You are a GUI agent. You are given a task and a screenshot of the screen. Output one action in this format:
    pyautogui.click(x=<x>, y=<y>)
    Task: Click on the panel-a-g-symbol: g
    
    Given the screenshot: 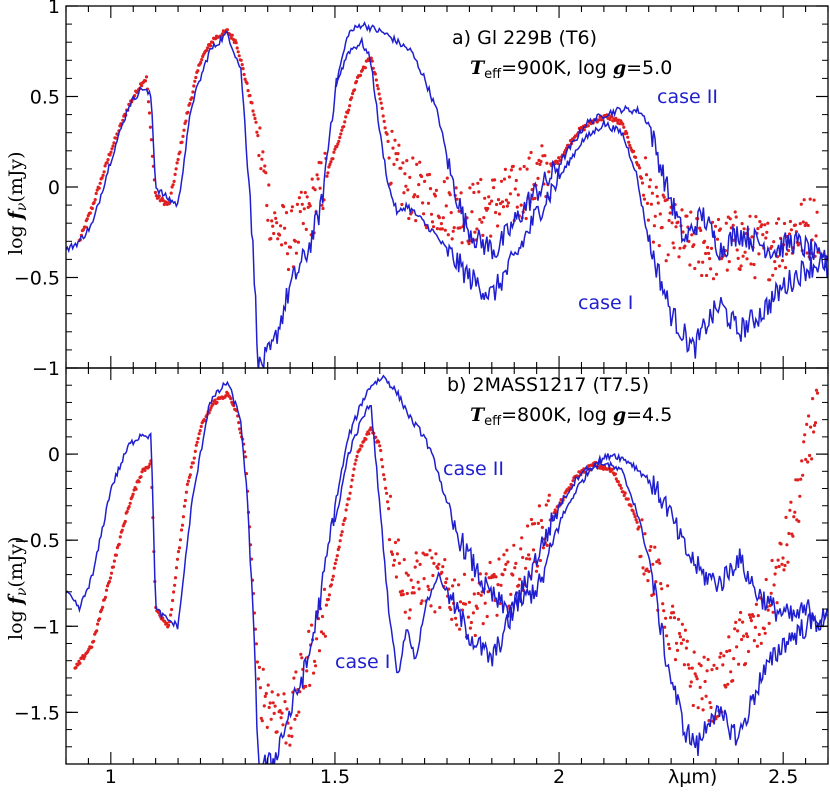 What is the action you would take?
    pyautogui.click(x=619, y=68)
    